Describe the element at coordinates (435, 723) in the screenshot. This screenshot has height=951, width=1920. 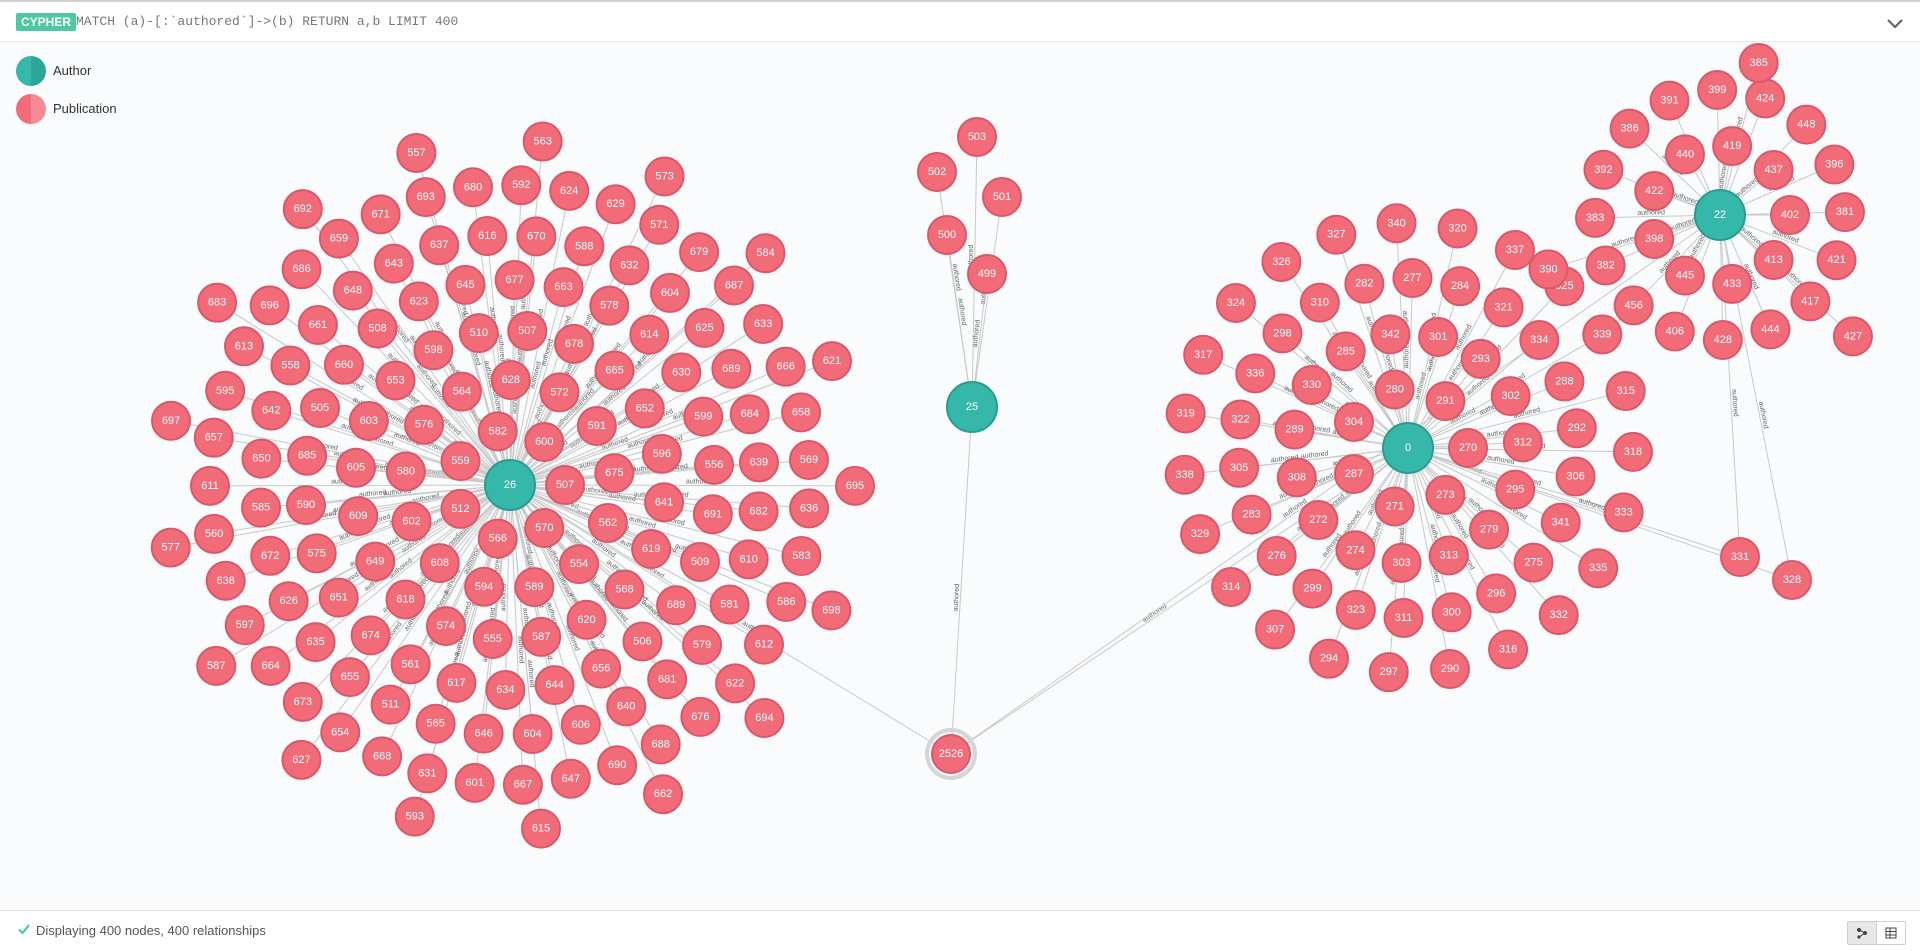
I see `publication-node: 565` at that location.